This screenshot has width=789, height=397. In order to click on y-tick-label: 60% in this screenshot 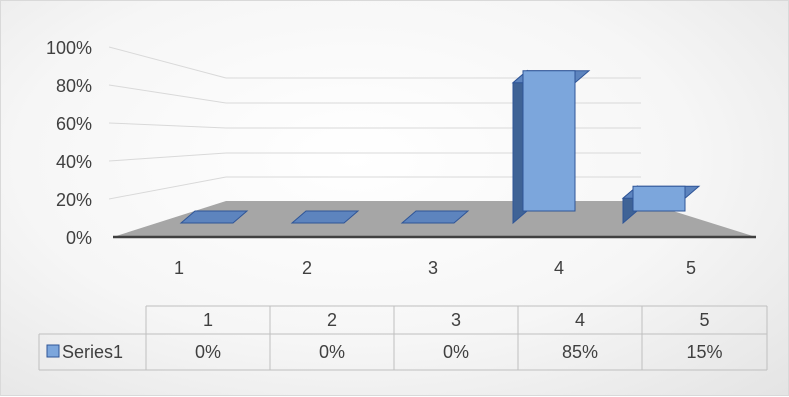, I will do `click(74, 124)`.